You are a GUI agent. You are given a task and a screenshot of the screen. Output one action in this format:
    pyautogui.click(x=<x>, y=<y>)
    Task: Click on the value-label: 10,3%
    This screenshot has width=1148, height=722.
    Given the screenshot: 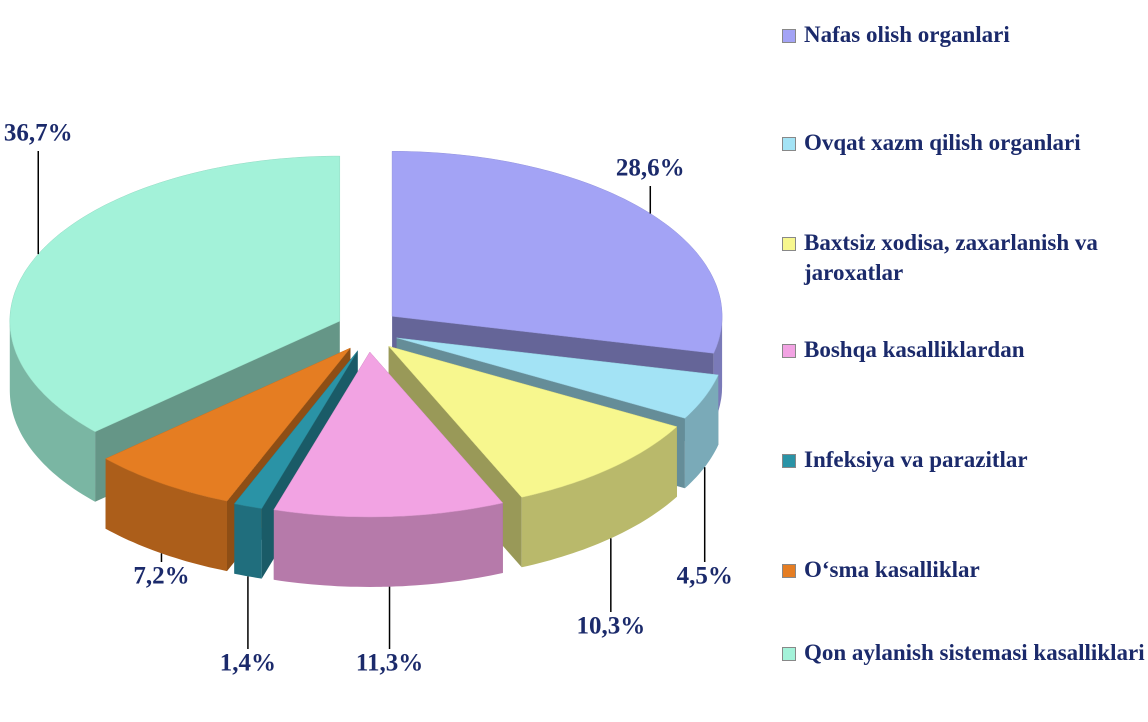 What is the action you would take?
    pyautogui.click(x=610, y=626)
    